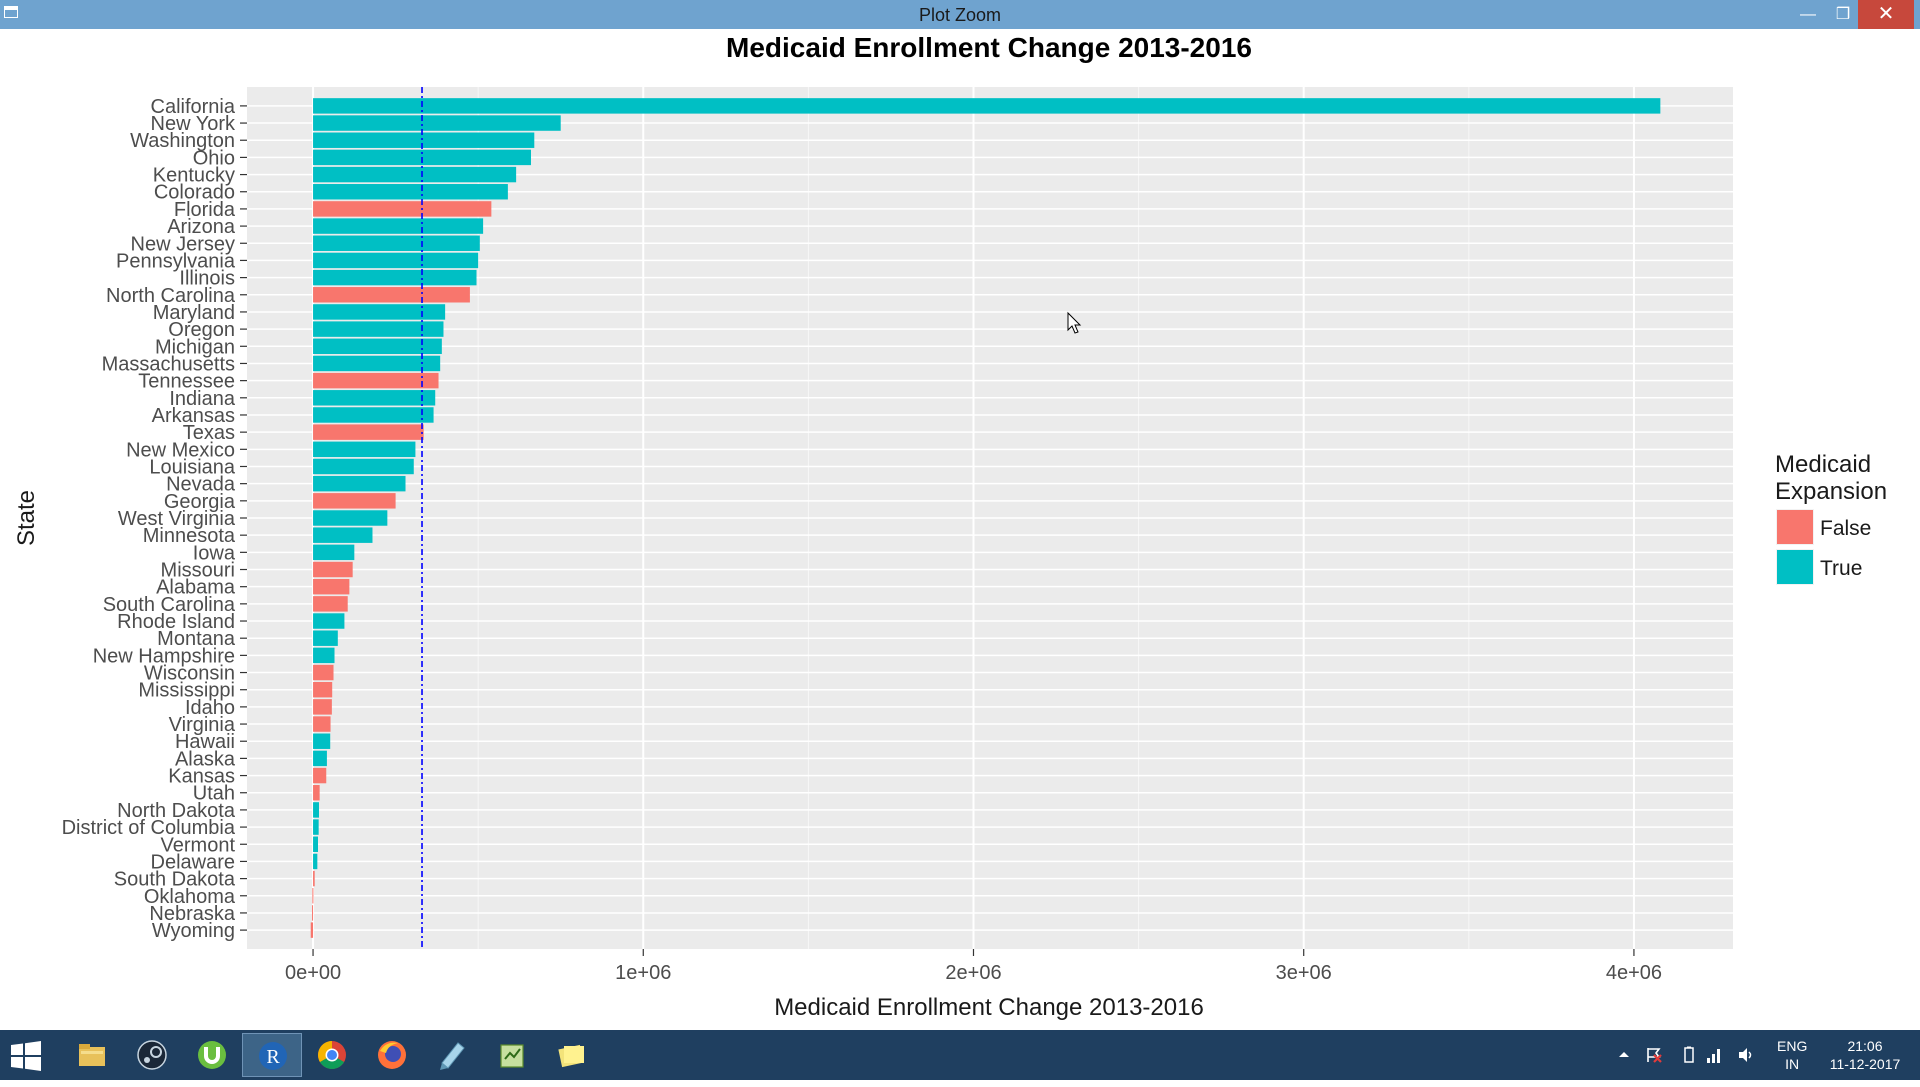  What do you see at coordinates (1689, 1055) in the screenshot?
I see `battery-icon` at bounding box center [1689, 1055].